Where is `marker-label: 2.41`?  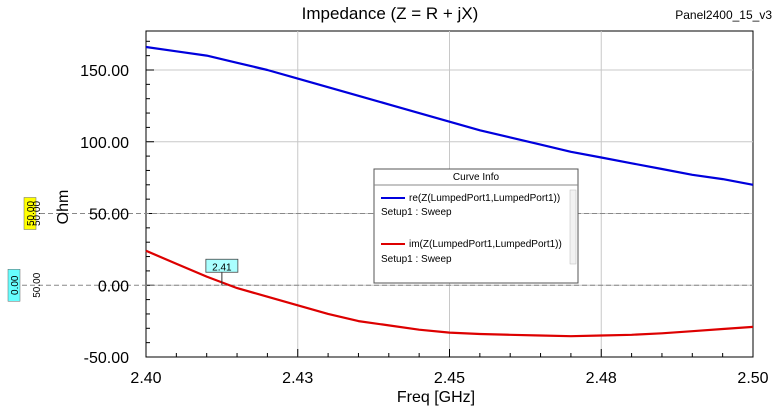 marker-label: 2.41 is located at coordinates (222, 267).